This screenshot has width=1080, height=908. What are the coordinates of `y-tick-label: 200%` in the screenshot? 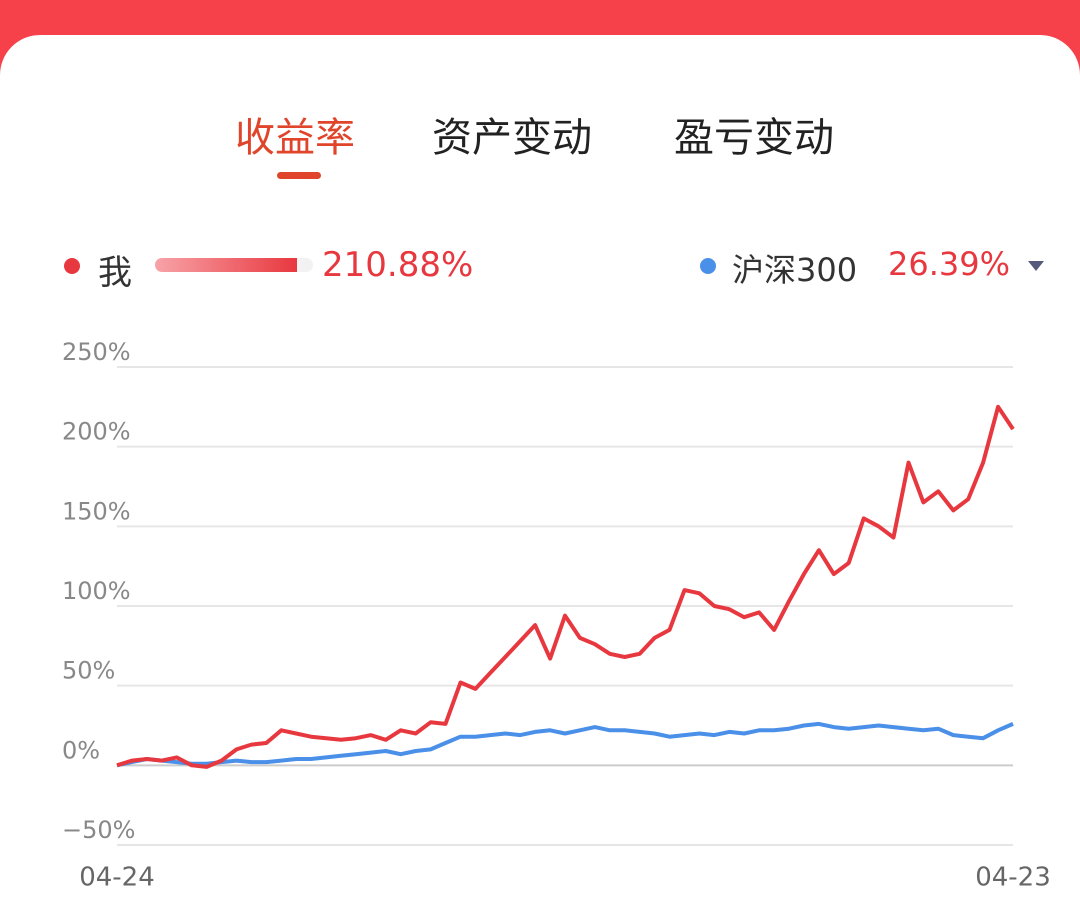 It's located at (96, 432).